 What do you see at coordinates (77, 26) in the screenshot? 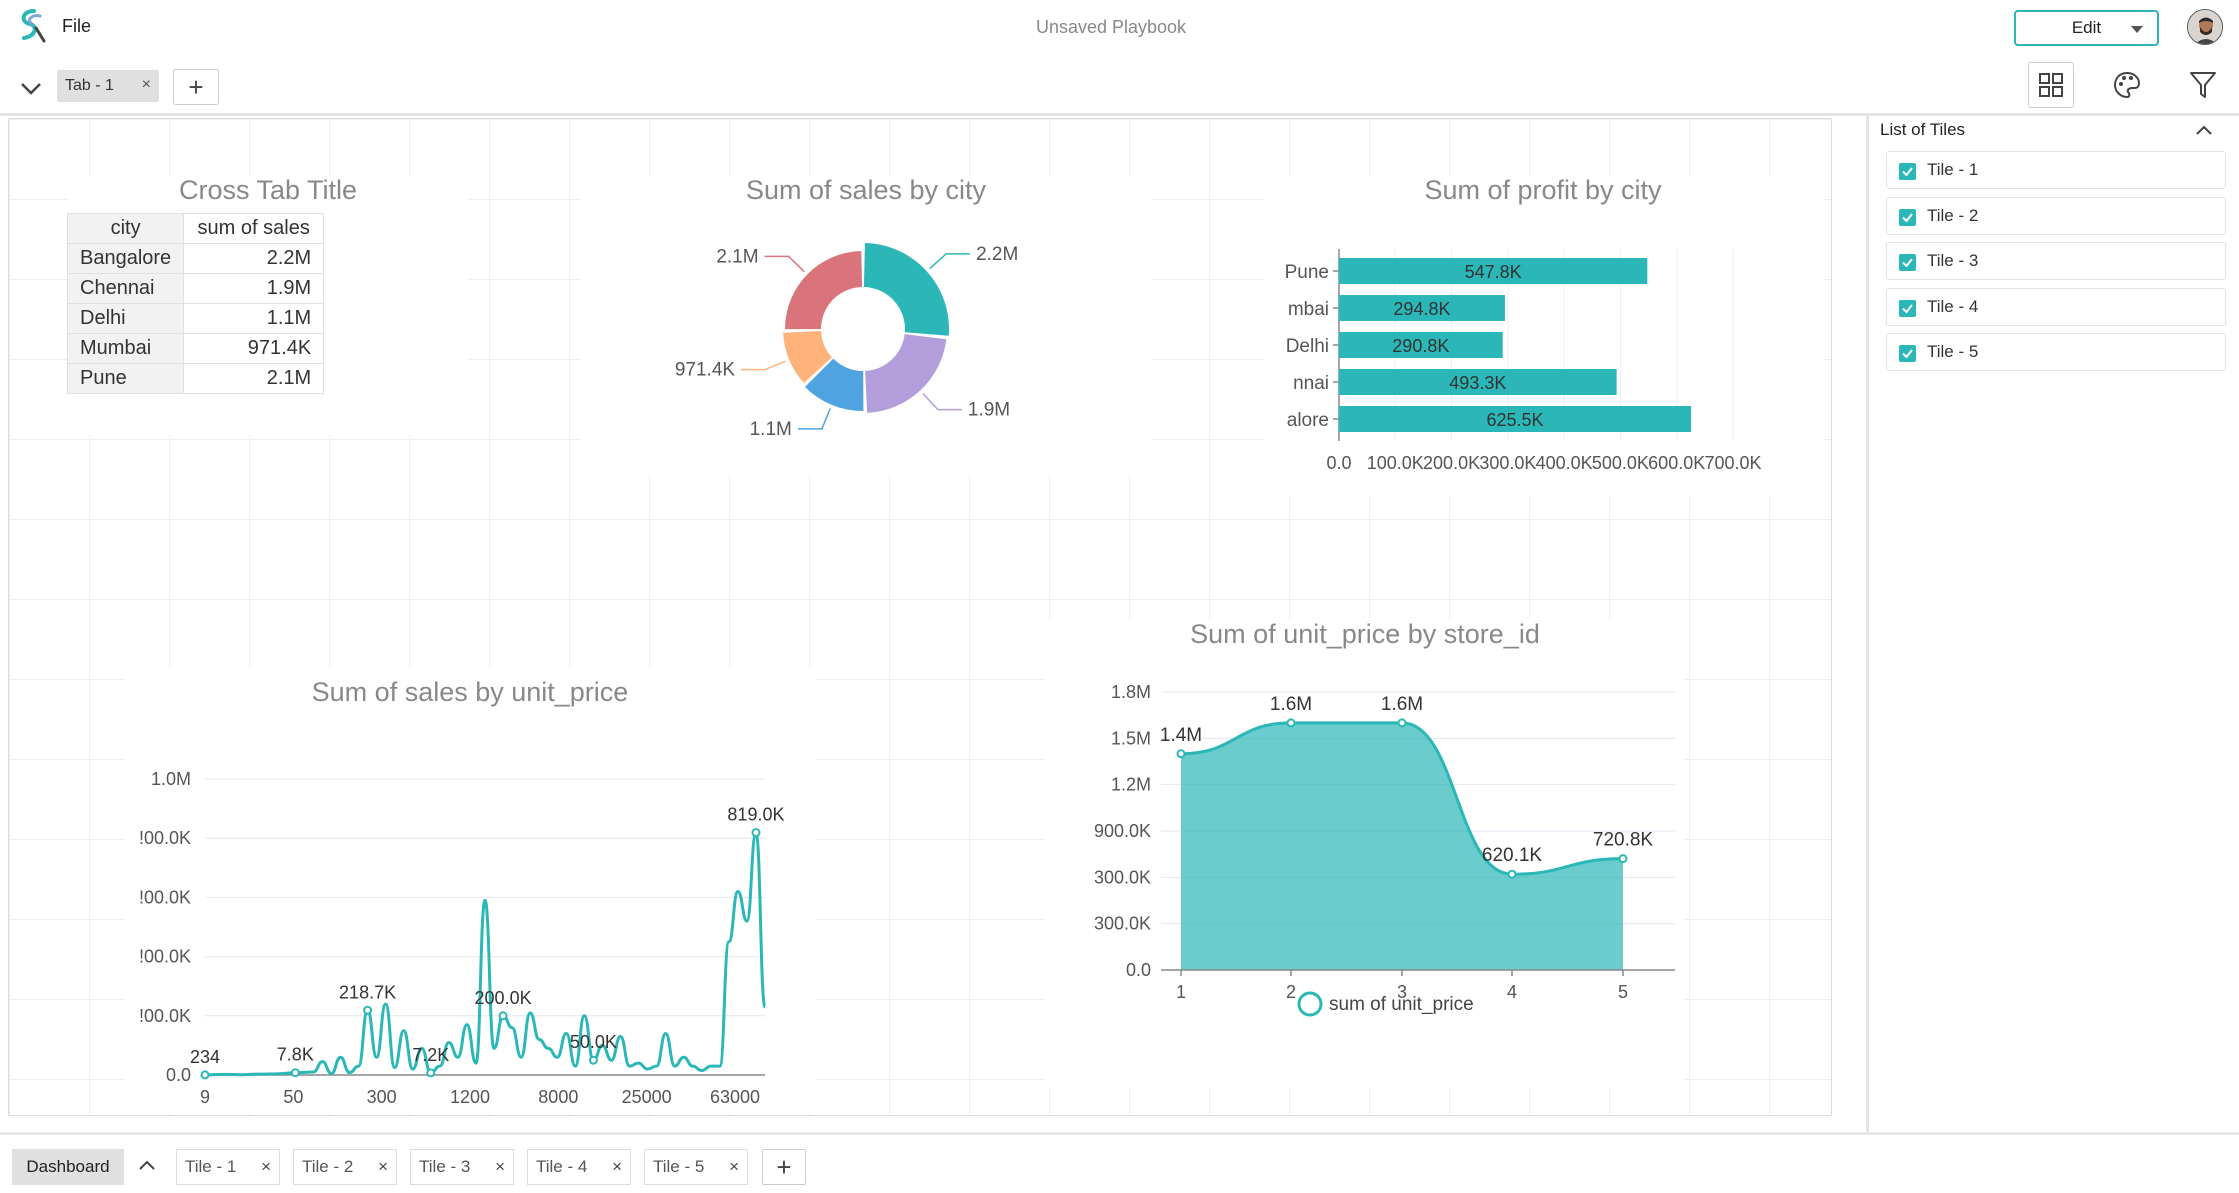
I see `file-menu: File` at bounding box center [77, 26].